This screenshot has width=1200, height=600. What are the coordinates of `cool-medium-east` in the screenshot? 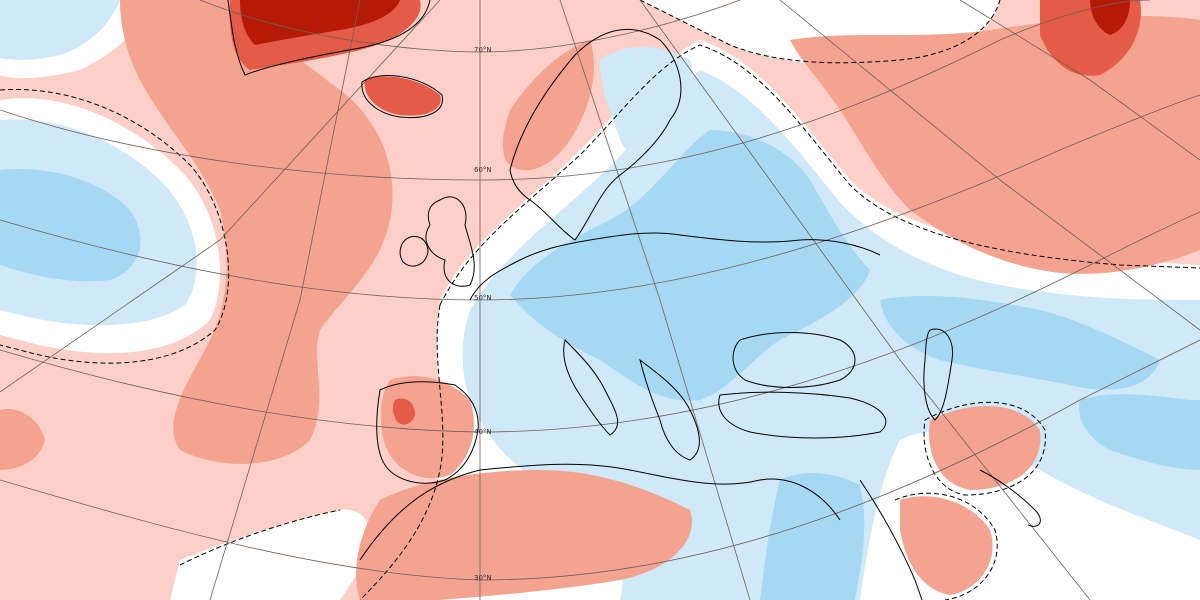 It's located at (1020, 342).